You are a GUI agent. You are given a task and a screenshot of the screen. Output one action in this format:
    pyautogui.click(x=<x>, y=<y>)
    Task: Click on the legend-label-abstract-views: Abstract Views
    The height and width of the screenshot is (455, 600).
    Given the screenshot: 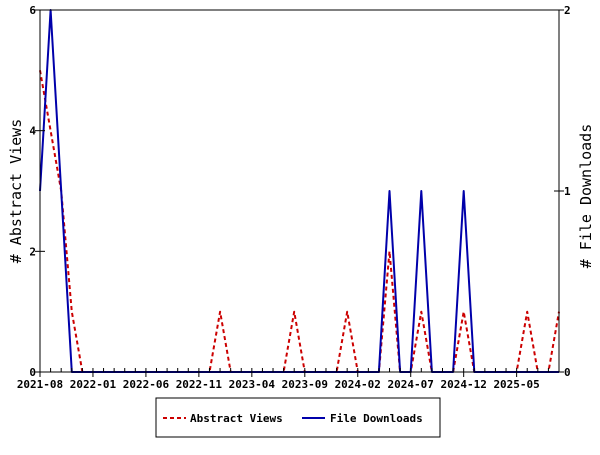 What is the action you would take?
    pyautogui.click(x=236, y=418)
    